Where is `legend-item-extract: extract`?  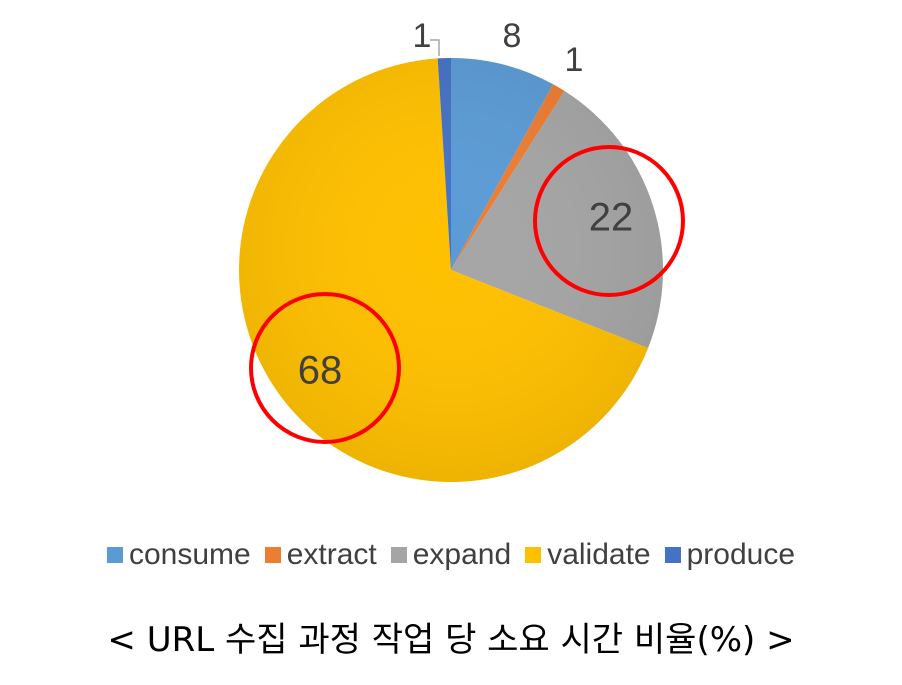
legend-item-extract: extract is located at coordinates (320, 555).